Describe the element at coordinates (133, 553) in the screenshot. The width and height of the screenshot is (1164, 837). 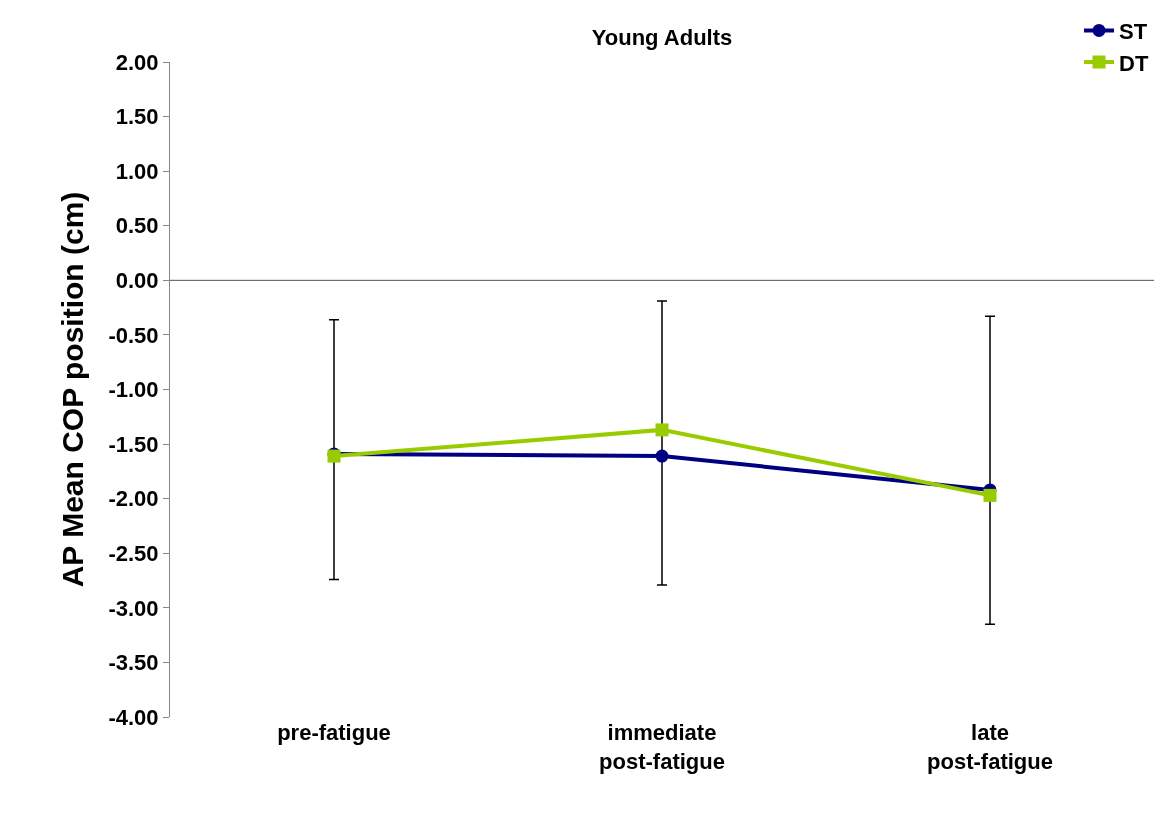
I see `y-tick-label: -2.50` at that location.